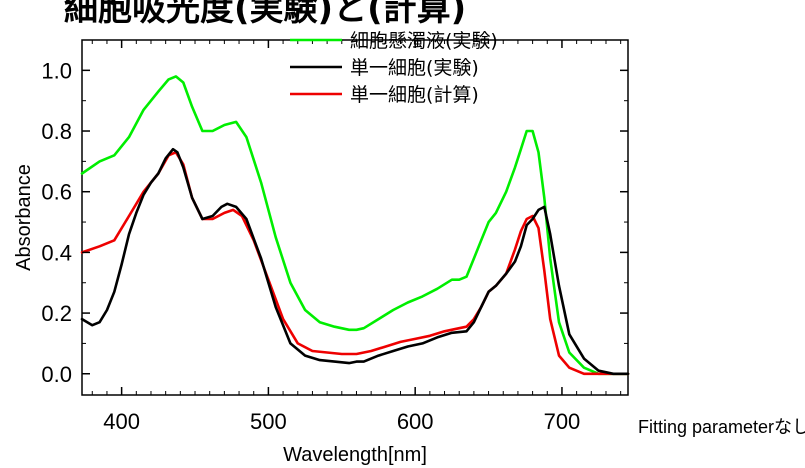 The height and width of the screenshot is (468, 805). Describe the element at coordinates (355, 455) in the screenshot. I see `x-axis-label: Wavelength[nm]` at that location.